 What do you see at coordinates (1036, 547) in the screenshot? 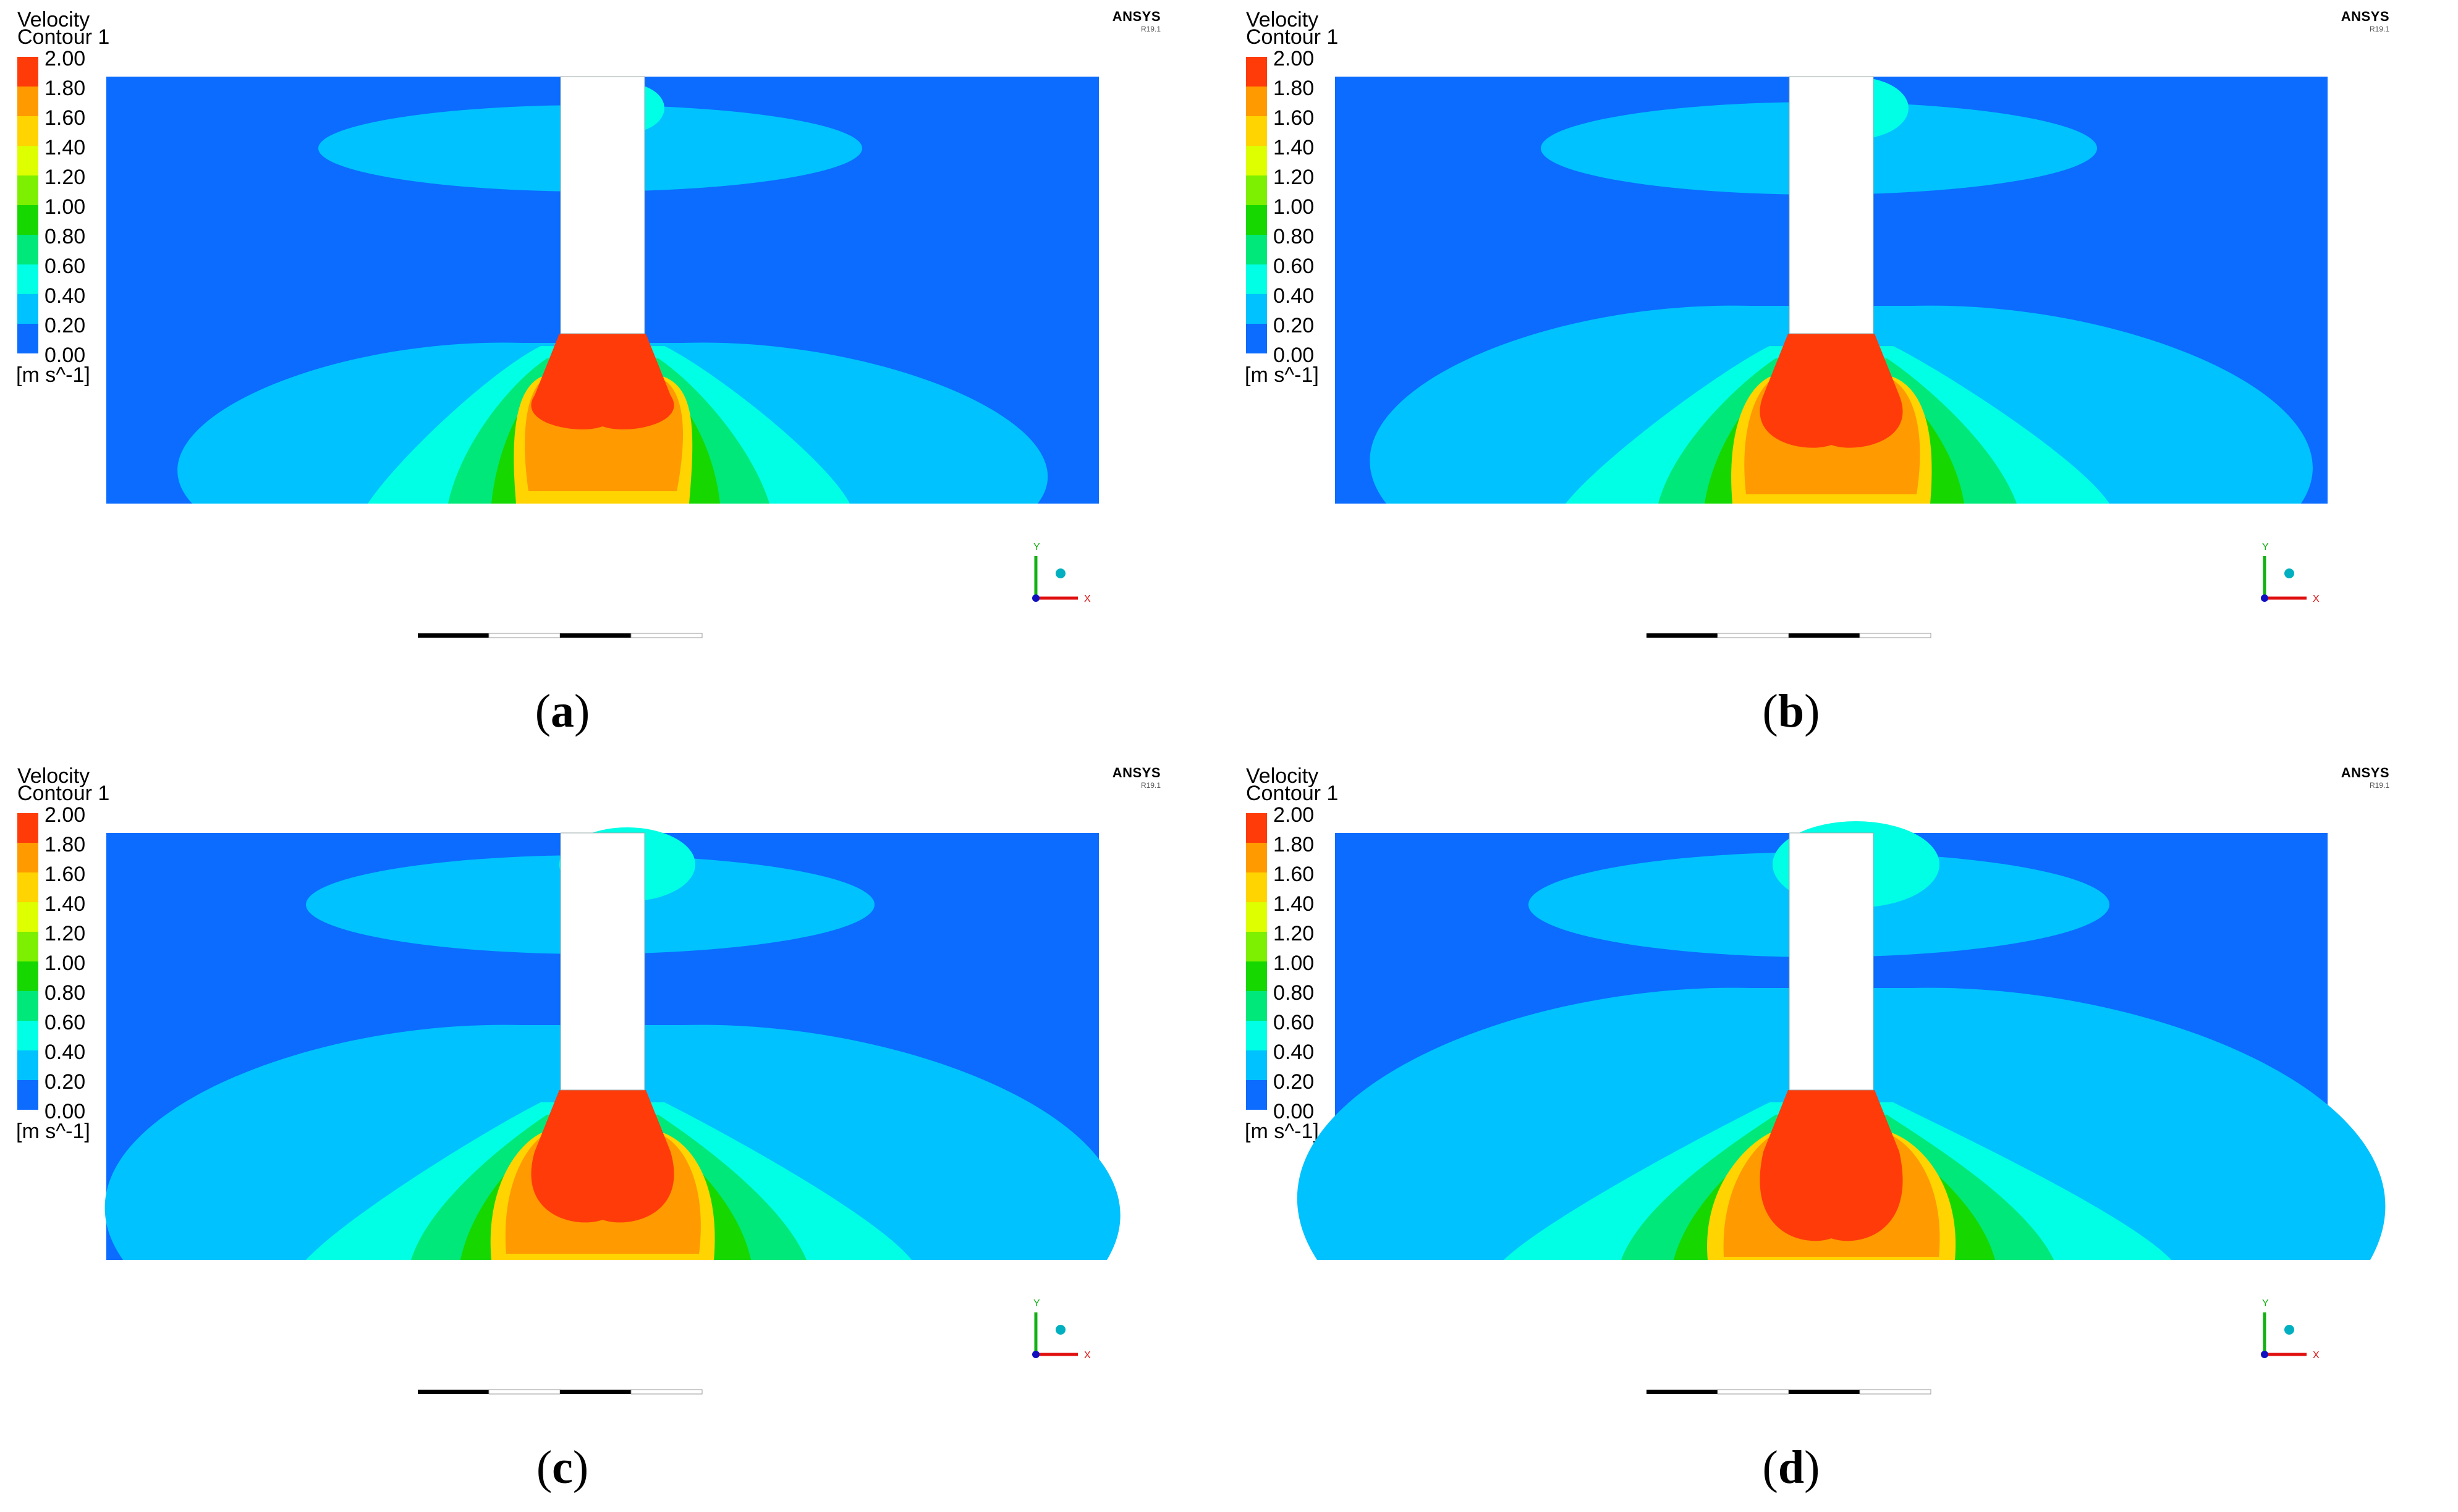
I see `y-axis-label: Y` at bounding box center [1036, 547].